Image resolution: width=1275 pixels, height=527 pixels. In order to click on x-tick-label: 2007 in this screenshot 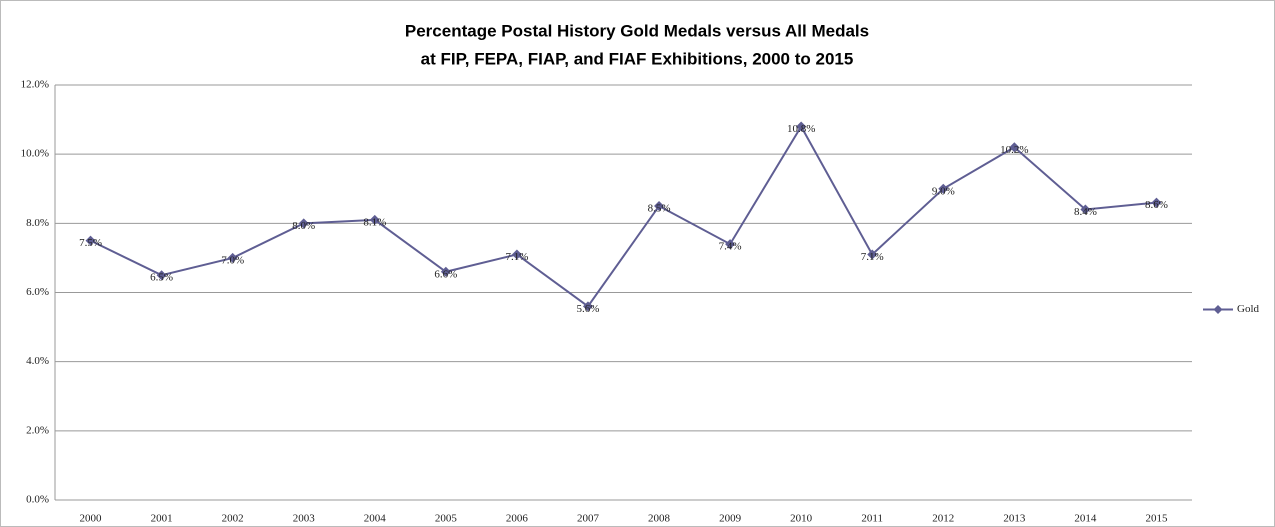, I will do `click(588, 519)`.